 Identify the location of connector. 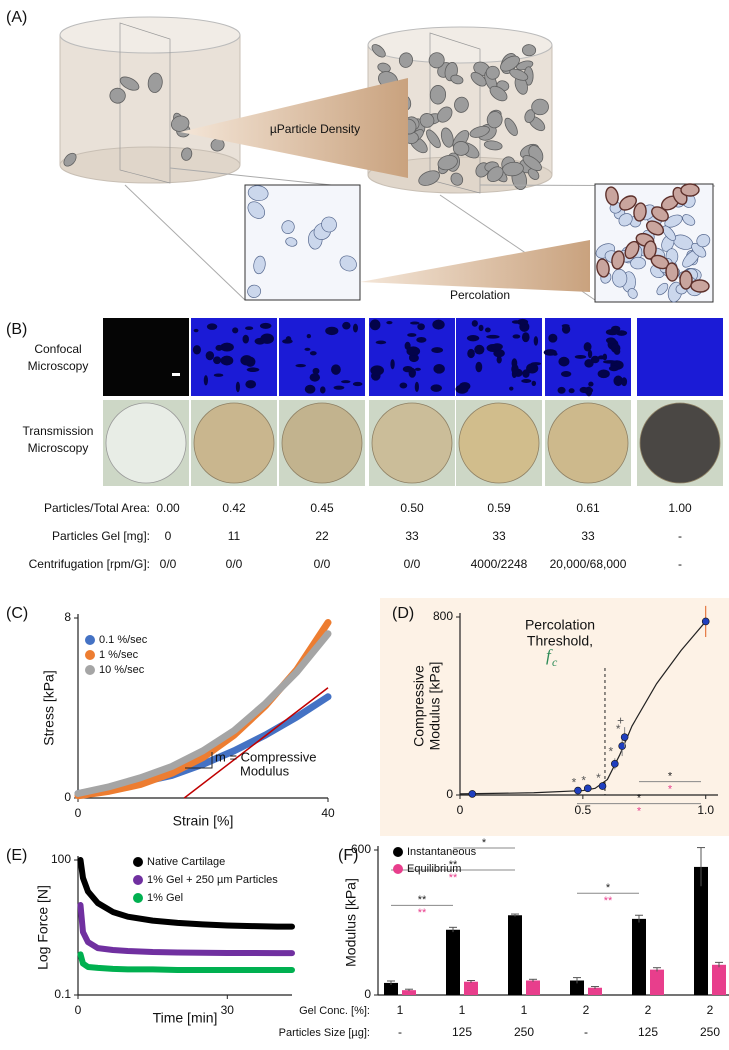
(185, 242).